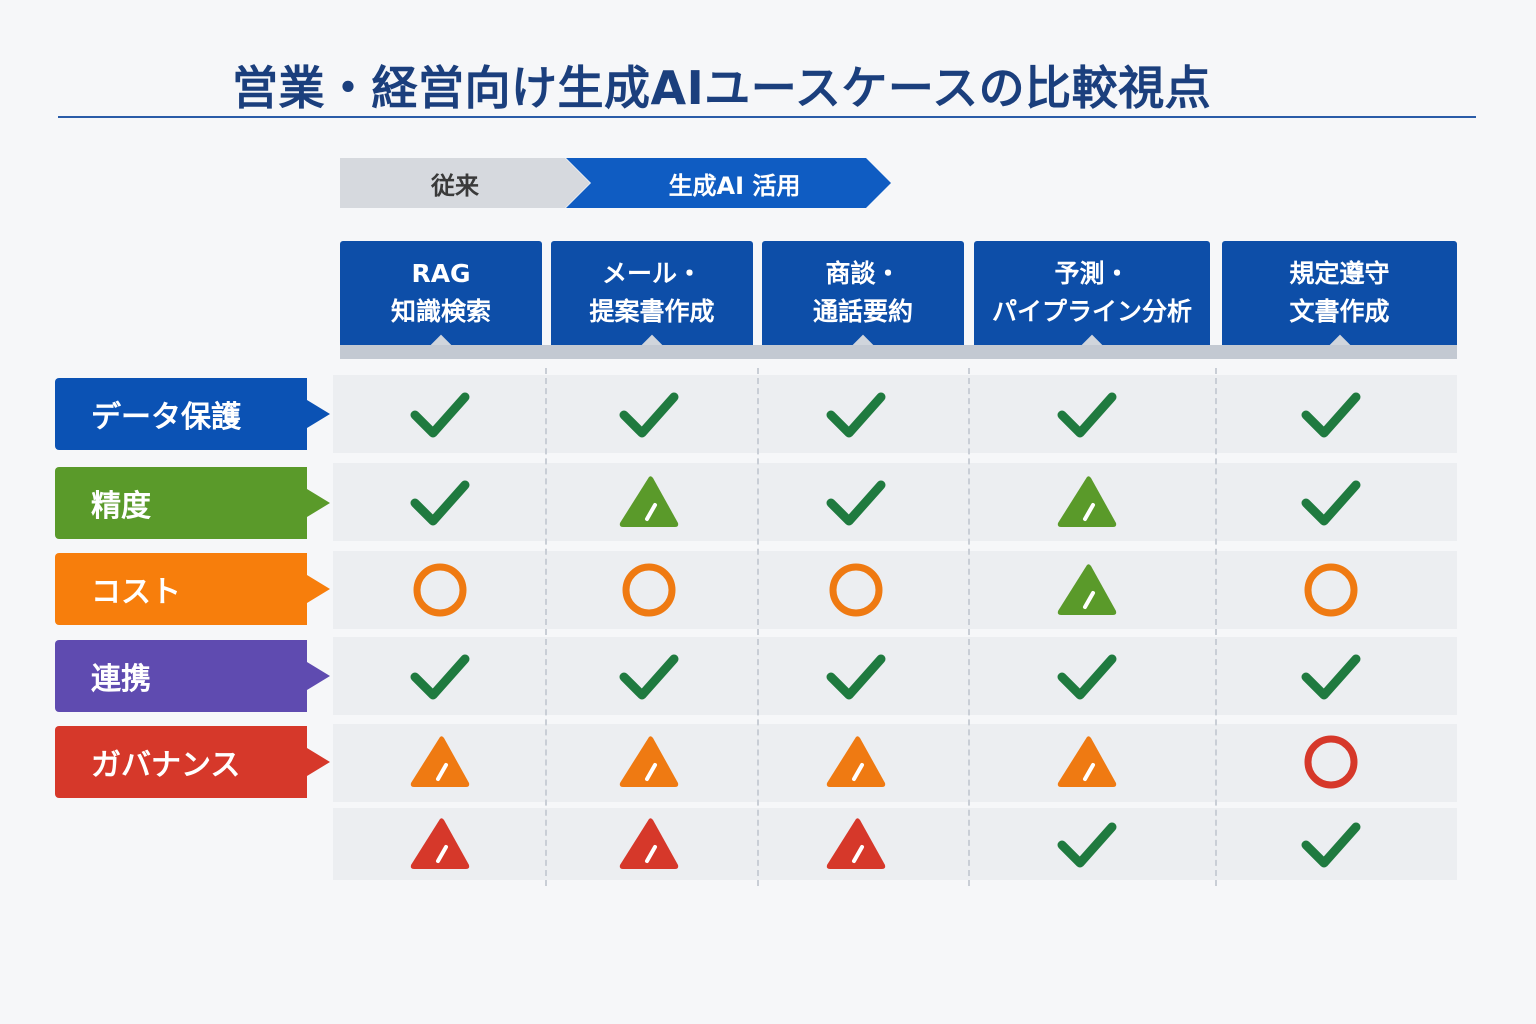  I want to click on column-header-line1: 予測・, so click(1092, 273).